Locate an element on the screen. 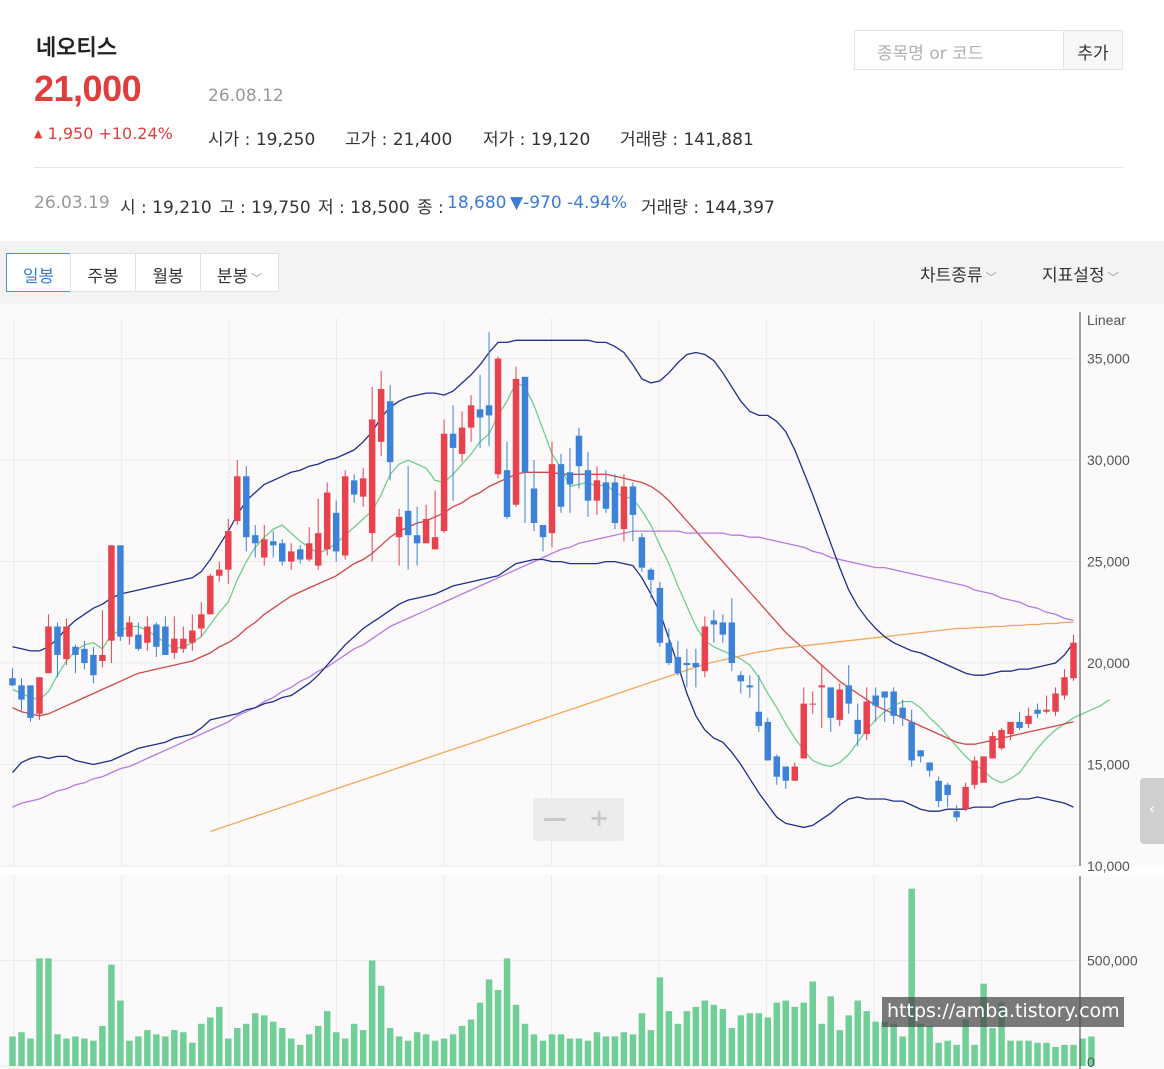  tab-minute-label: 분봉 is located at coordinates (232, 277).